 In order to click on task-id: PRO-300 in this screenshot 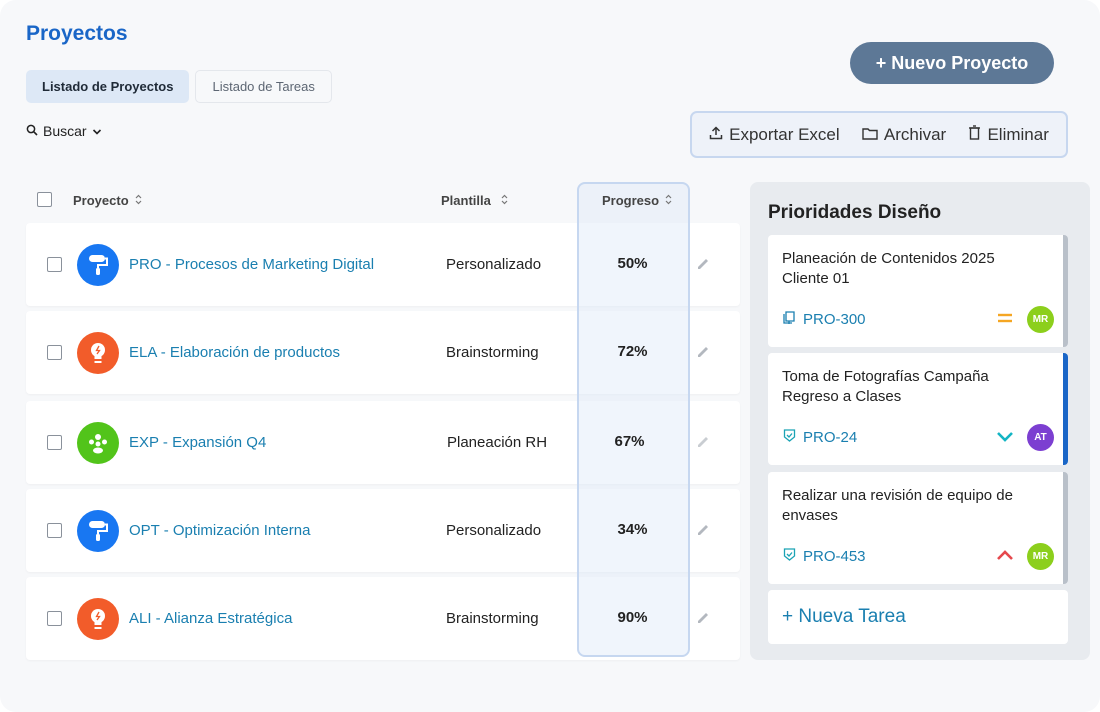, I will do `click(824, 319)`.